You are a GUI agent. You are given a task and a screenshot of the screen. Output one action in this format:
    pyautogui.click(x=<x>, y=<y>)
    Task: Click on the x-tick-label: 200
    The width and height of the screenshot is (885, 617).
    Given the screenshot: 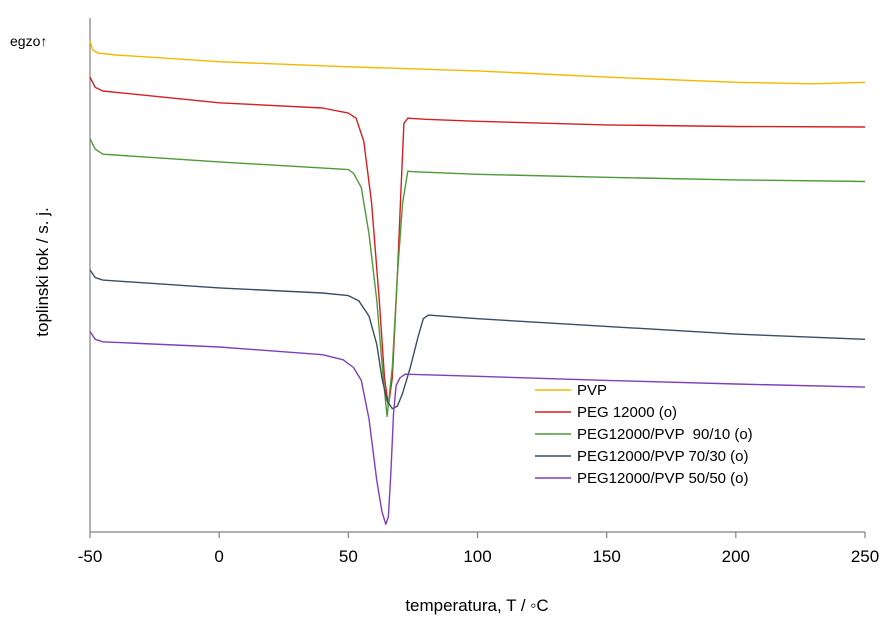 What is the action you would take?
    pyautogui.click(x=736, y=556)
    